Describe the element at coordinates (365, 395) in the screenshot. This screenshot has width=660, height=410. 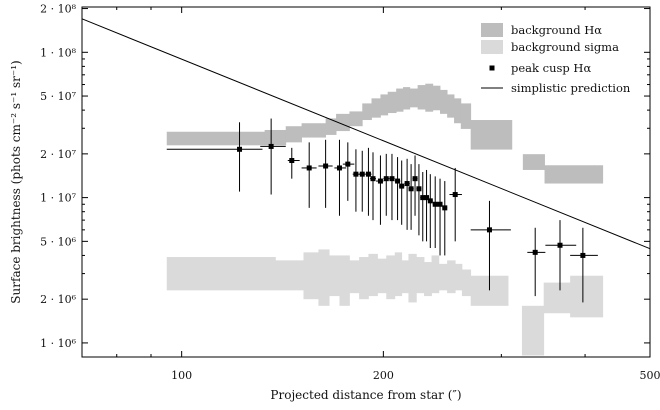
I see `x-axis-label: Projected distance from star (″)` at that location.